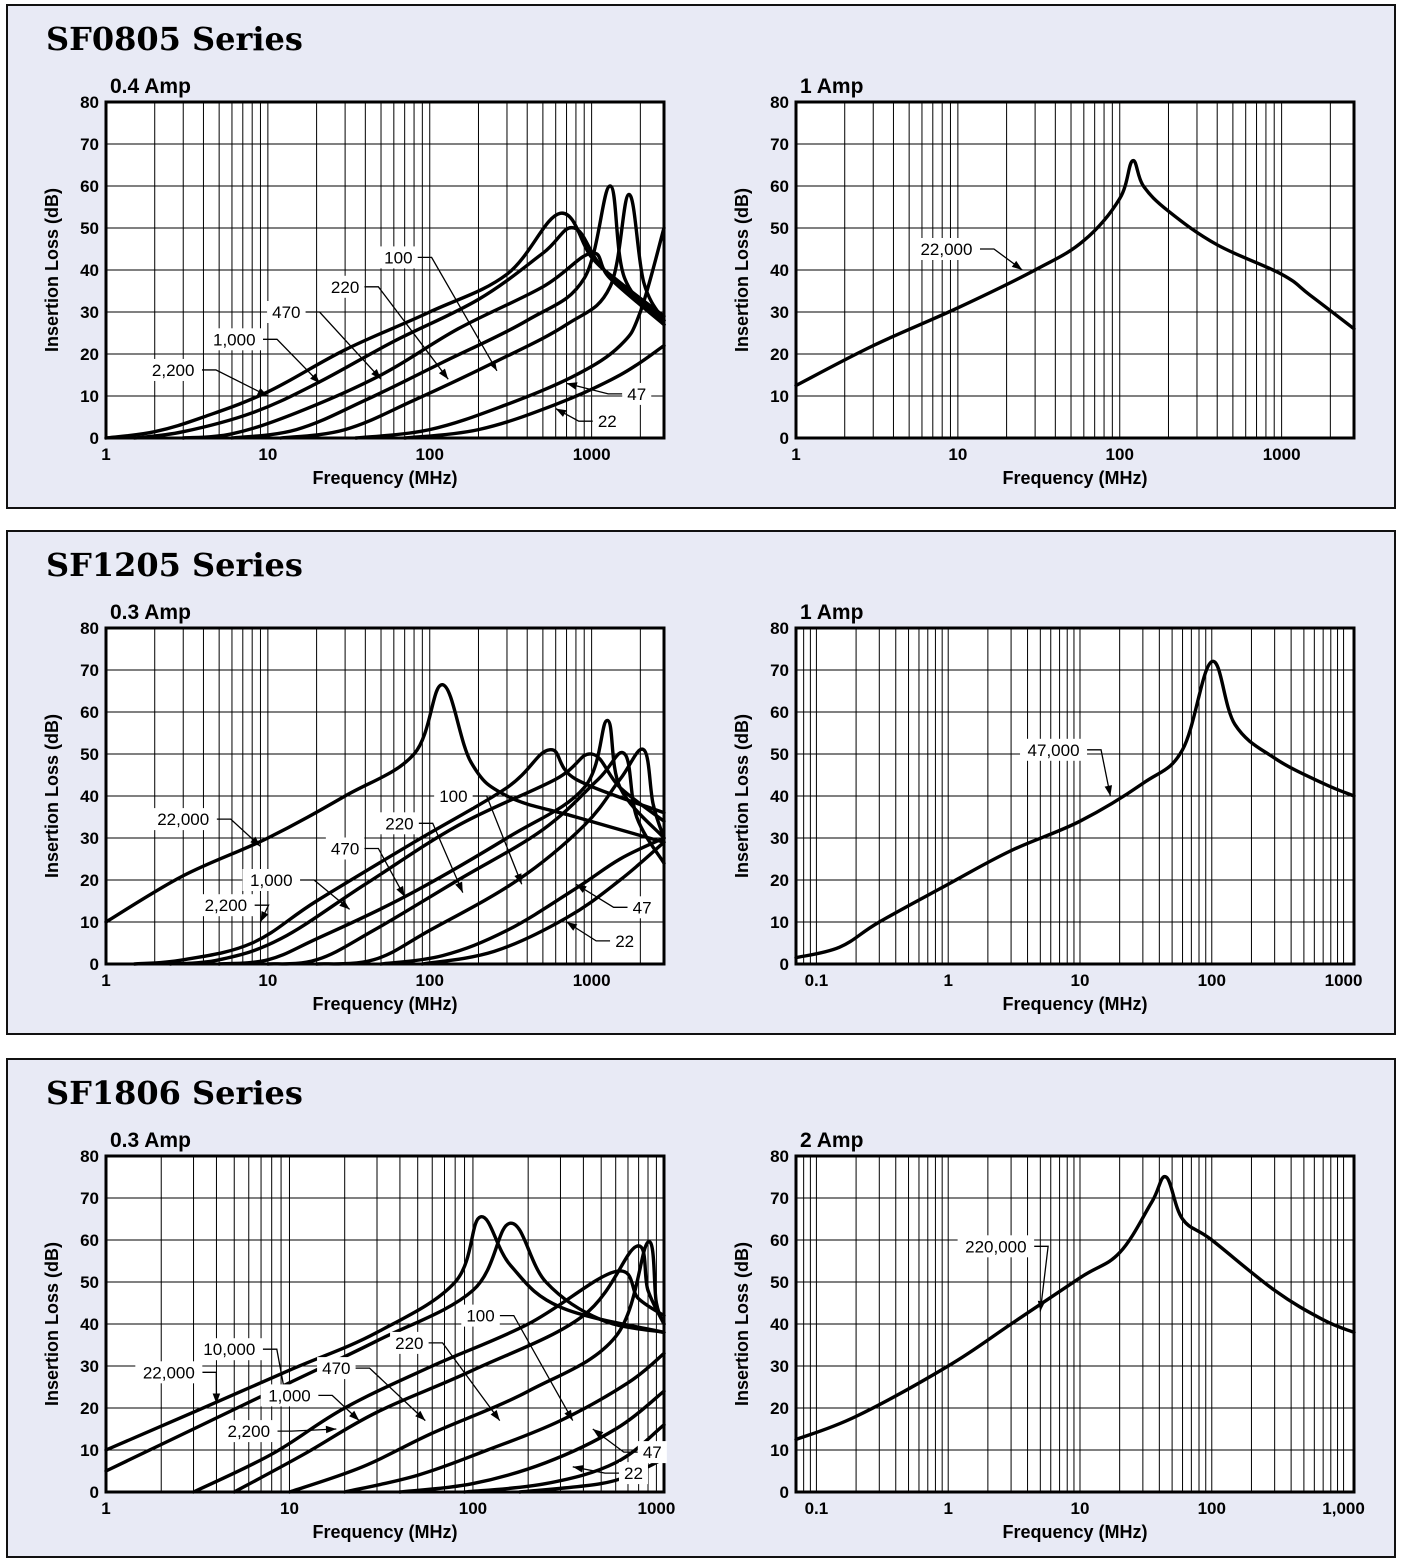  I want to click on series-label: 47, so click(636, 394).